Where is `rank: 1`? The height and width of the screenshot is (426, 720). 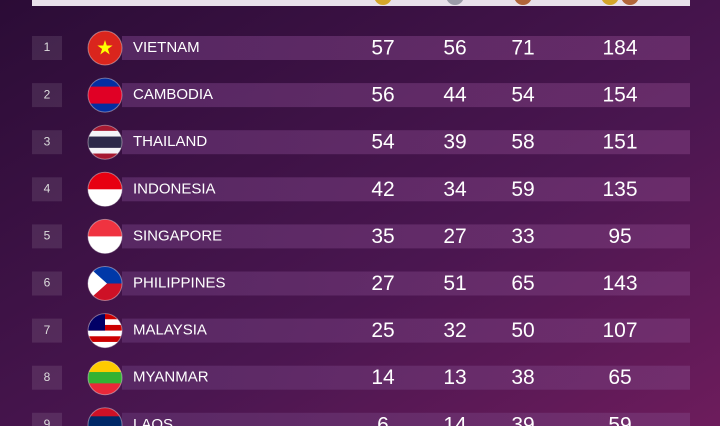 rank: 1 is located at coordinates (47, 47).